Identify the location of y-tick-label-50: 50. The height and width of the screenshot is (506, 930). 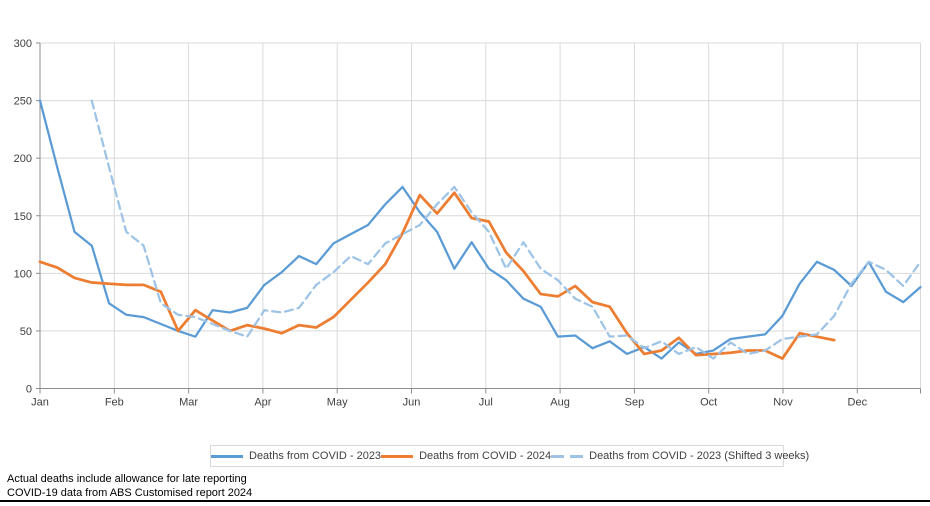
(26, 332).